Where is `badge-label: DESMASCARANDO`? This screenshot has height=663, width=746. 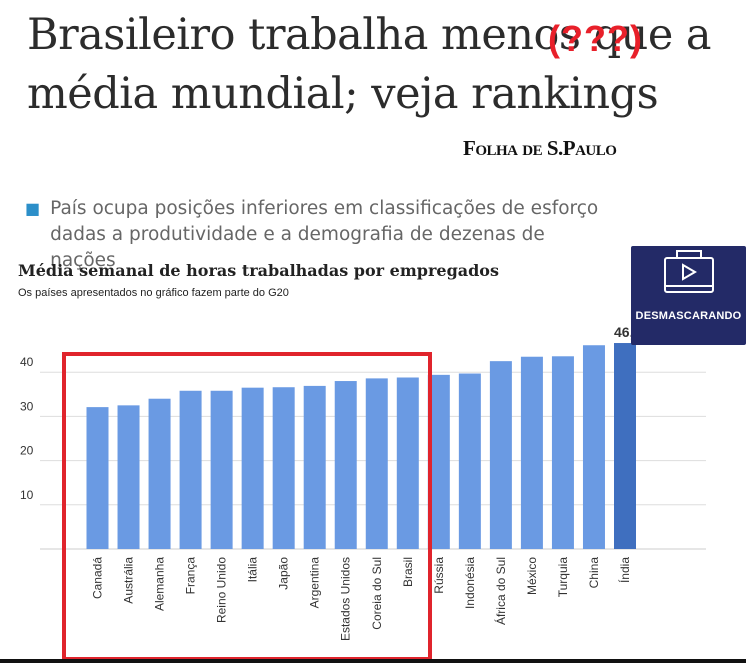
badge-label: DESMASCARANDO is located at coordinates (688, 316).